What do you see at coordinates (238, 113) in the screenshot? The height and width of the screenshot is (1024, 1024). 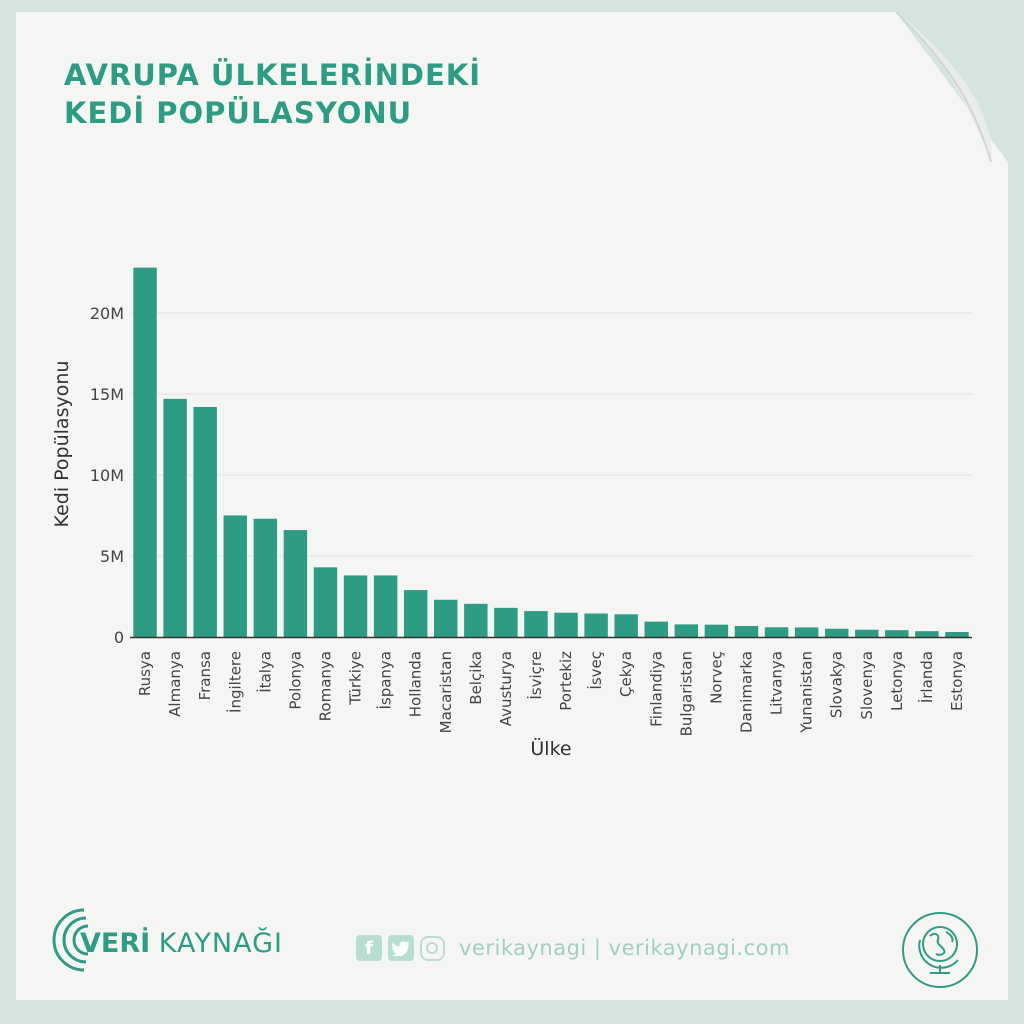 I see `title-line-2: KEDİ POPÜLASYONU` at bounding box center [238, 113].